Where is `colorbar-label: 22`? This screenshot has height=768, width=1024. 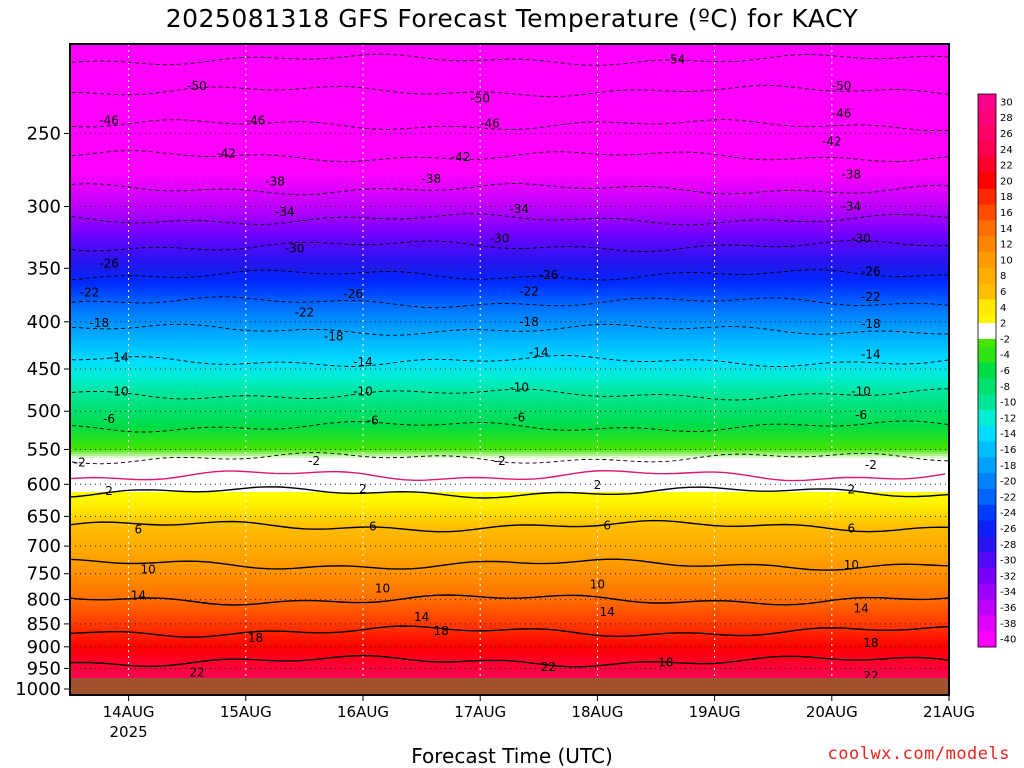
colorbar-label: 22 is located at coordinates (1006, 166).